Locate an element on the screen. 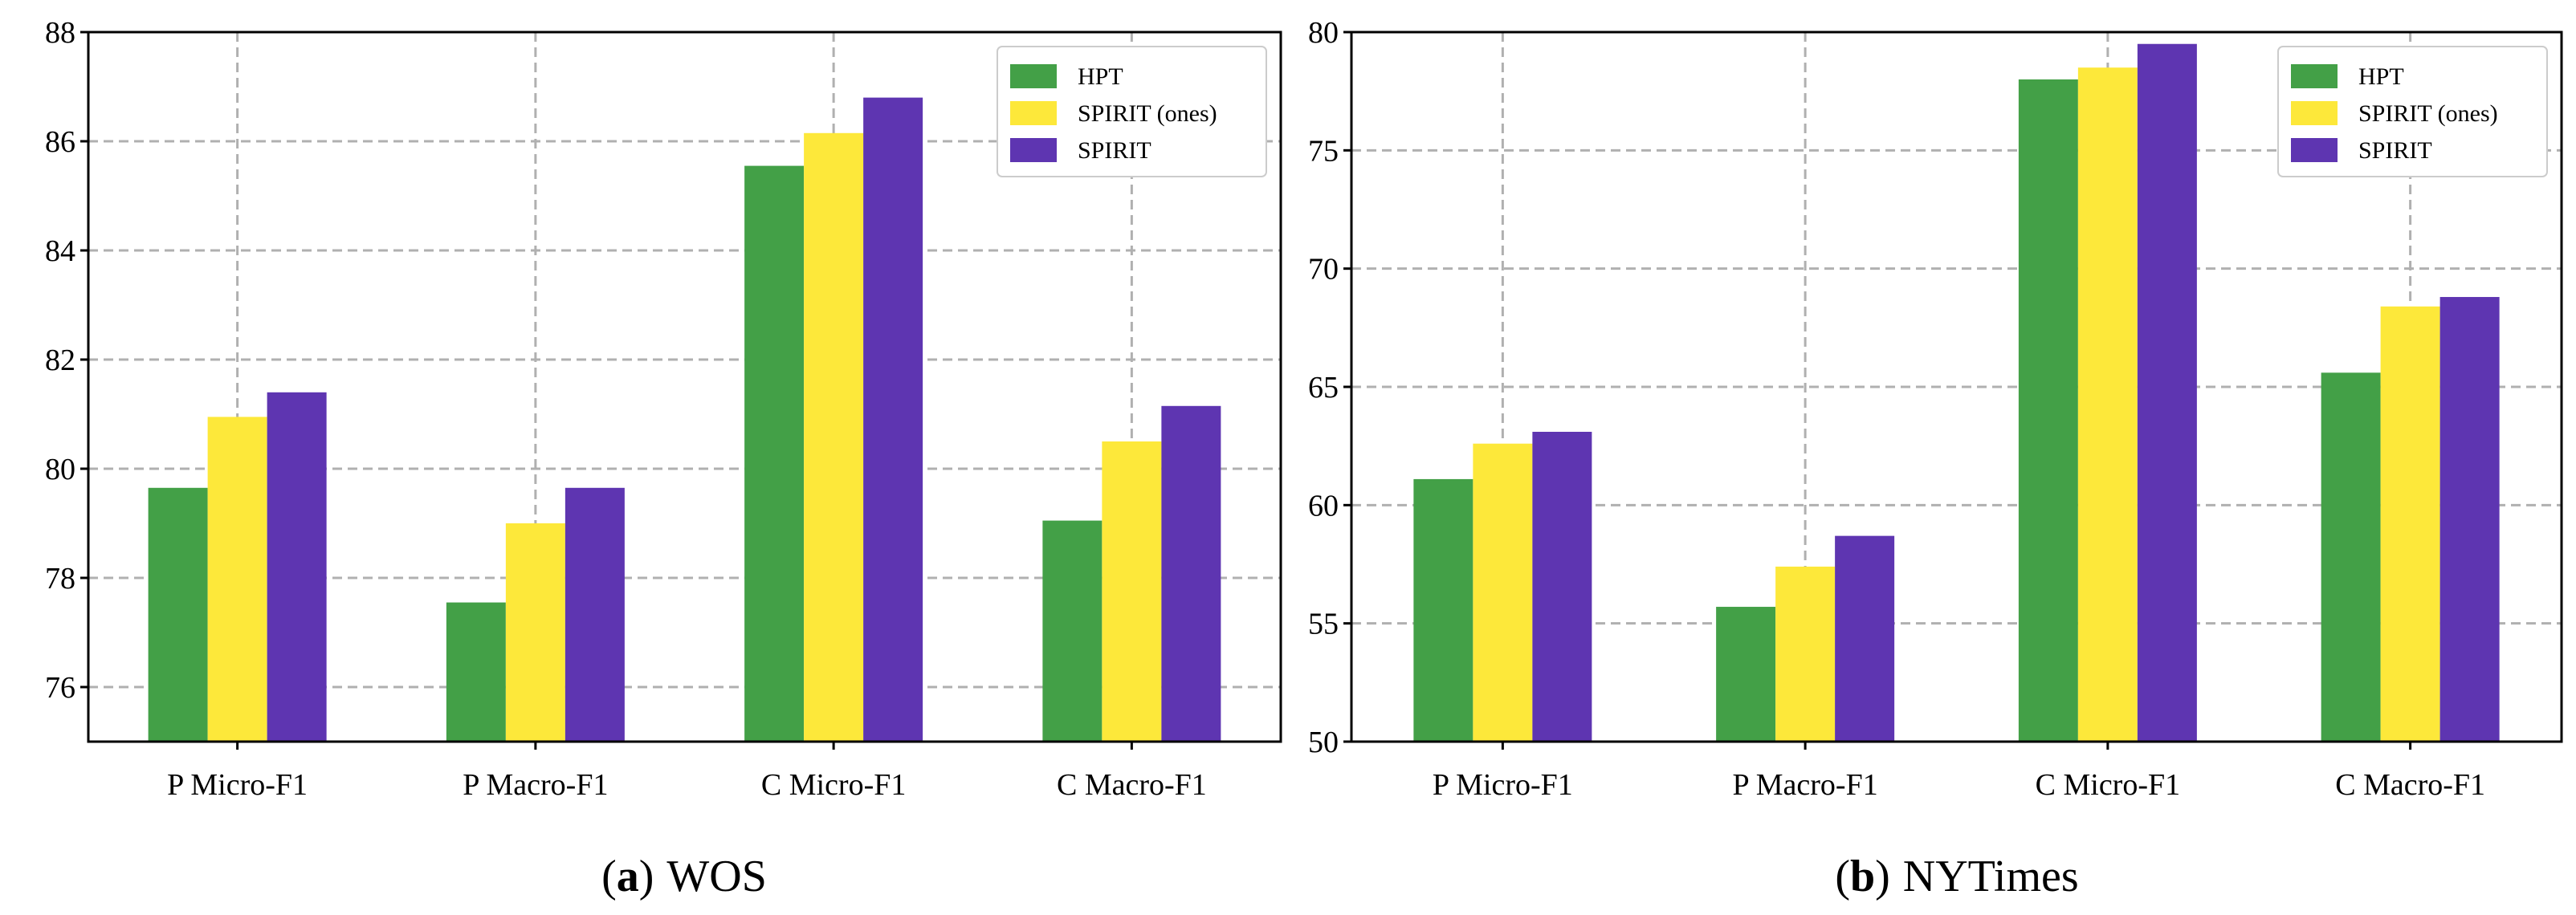  y-tick-label: 65 is located at coordinates (1323, 388).